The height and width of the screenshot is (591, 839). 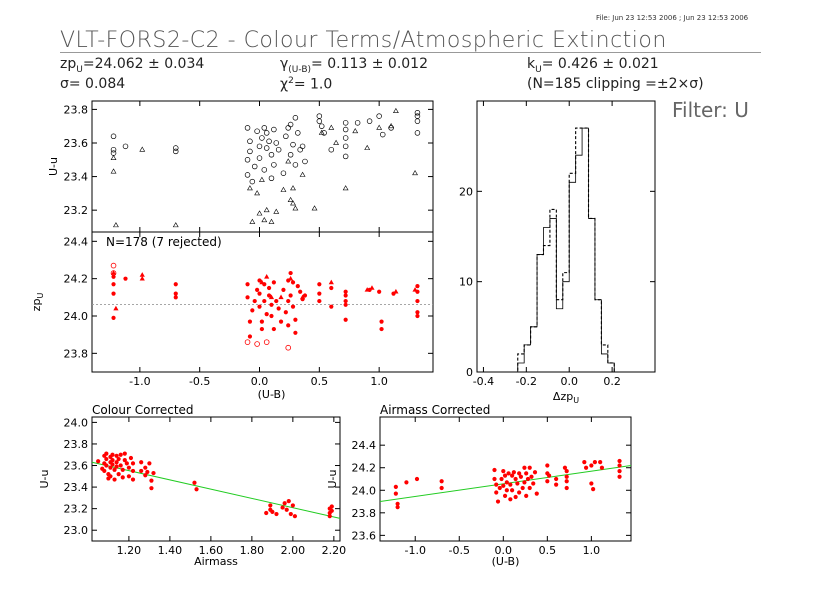 What do you see at coordinates (593, 65) in the screenshot?
I see `k-stat: kU= 0.426 ± 0.021` at bounding box center [593, 65].